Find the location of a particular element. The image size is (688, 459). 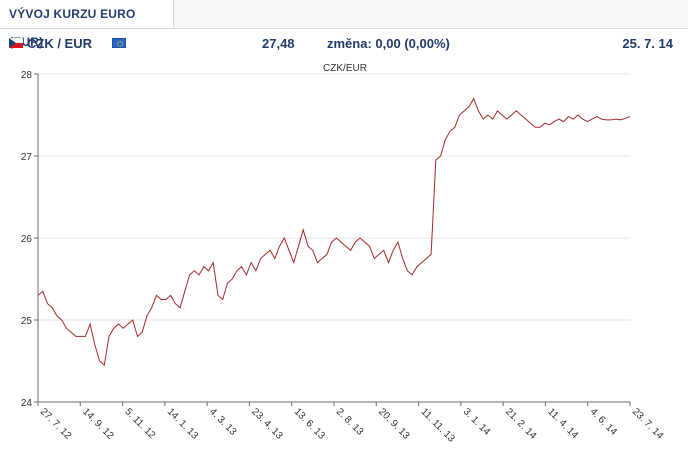

x-tick-label: 21. 2. 14 is located at coordinates (521, 424).